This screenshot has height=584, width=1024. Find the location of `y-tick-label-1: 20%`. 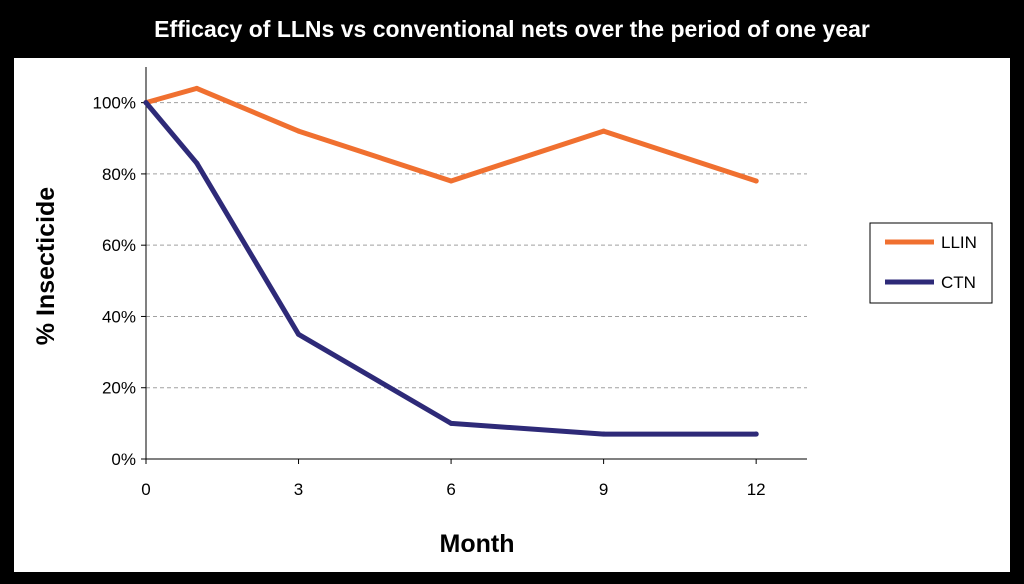

y-tick-label-1: 20% is located at coordinates (119, 388).